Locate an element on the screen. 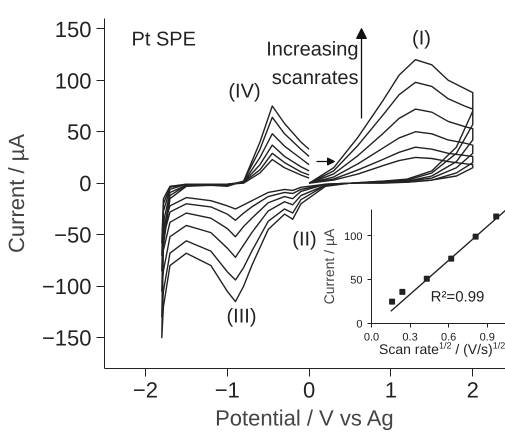  x-axis-title: Potential / V vs Ag is located at coordinates (304, 418).